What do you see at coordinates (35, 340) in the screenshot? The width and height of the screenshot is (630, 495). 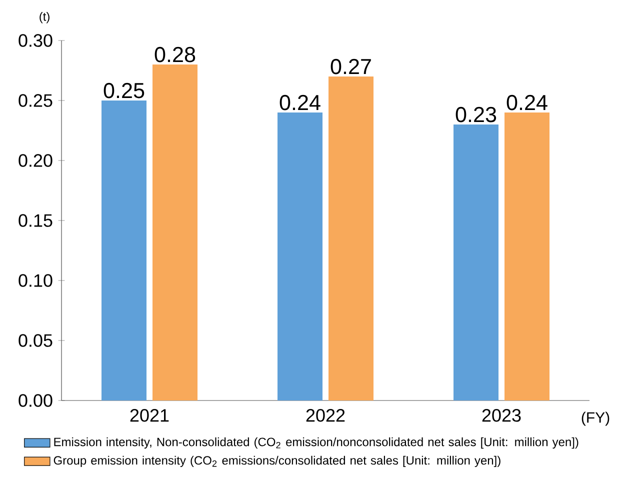 I see `y-tick-label: 0.05` at bounding box center [35, 340].